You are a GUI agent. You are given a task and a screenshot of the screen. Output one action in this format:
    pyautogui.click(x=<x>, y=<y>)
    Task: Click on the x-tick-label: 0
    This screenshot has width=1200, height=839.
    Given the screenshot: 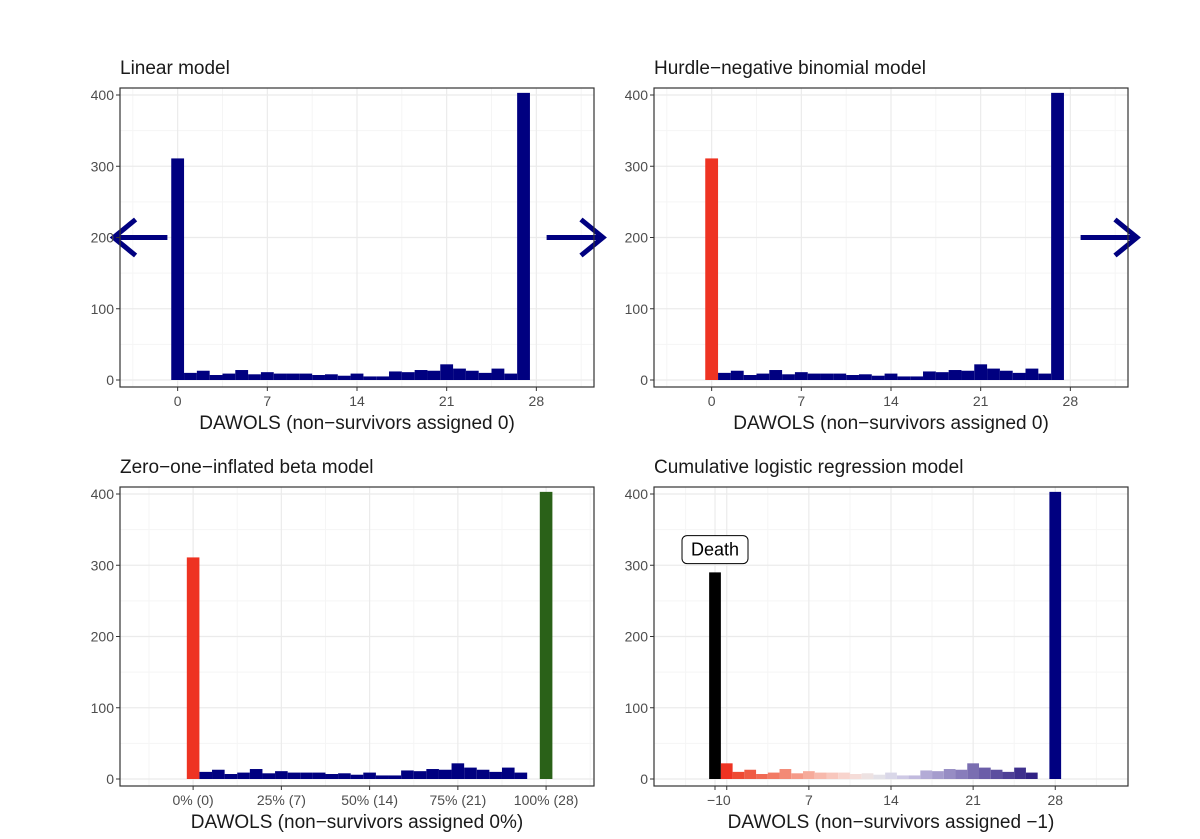 What is the action you would take?
    pyautogui.click(x=712, y=401)
    